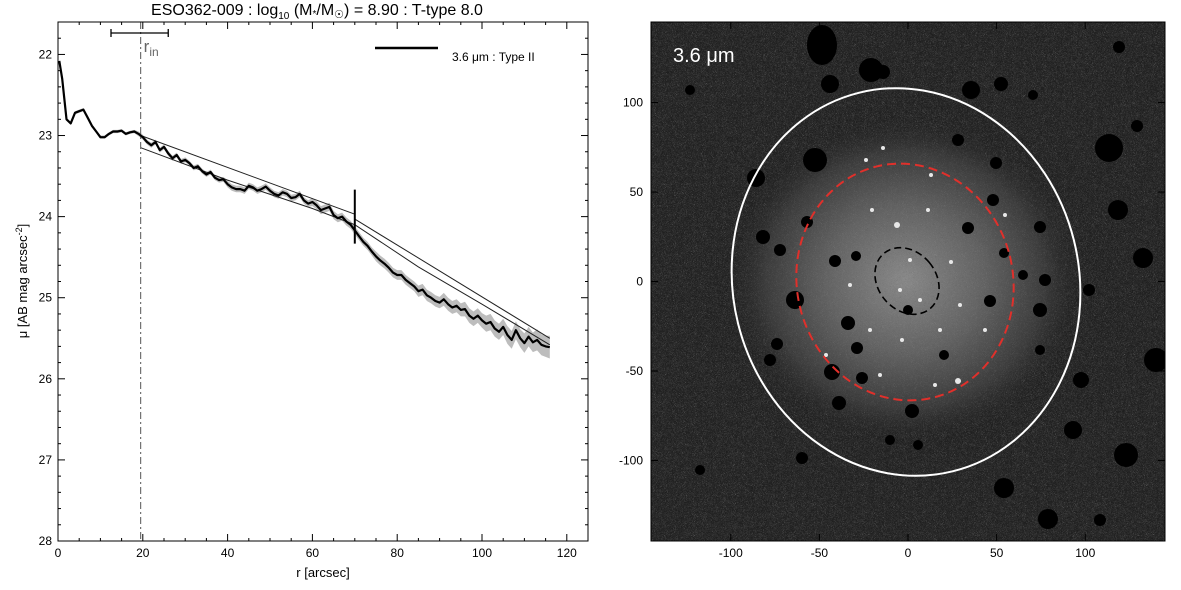 The height and width of the screenshot is (590, 1181). I want to click on y-tick-label: 28, so click(46, 541).